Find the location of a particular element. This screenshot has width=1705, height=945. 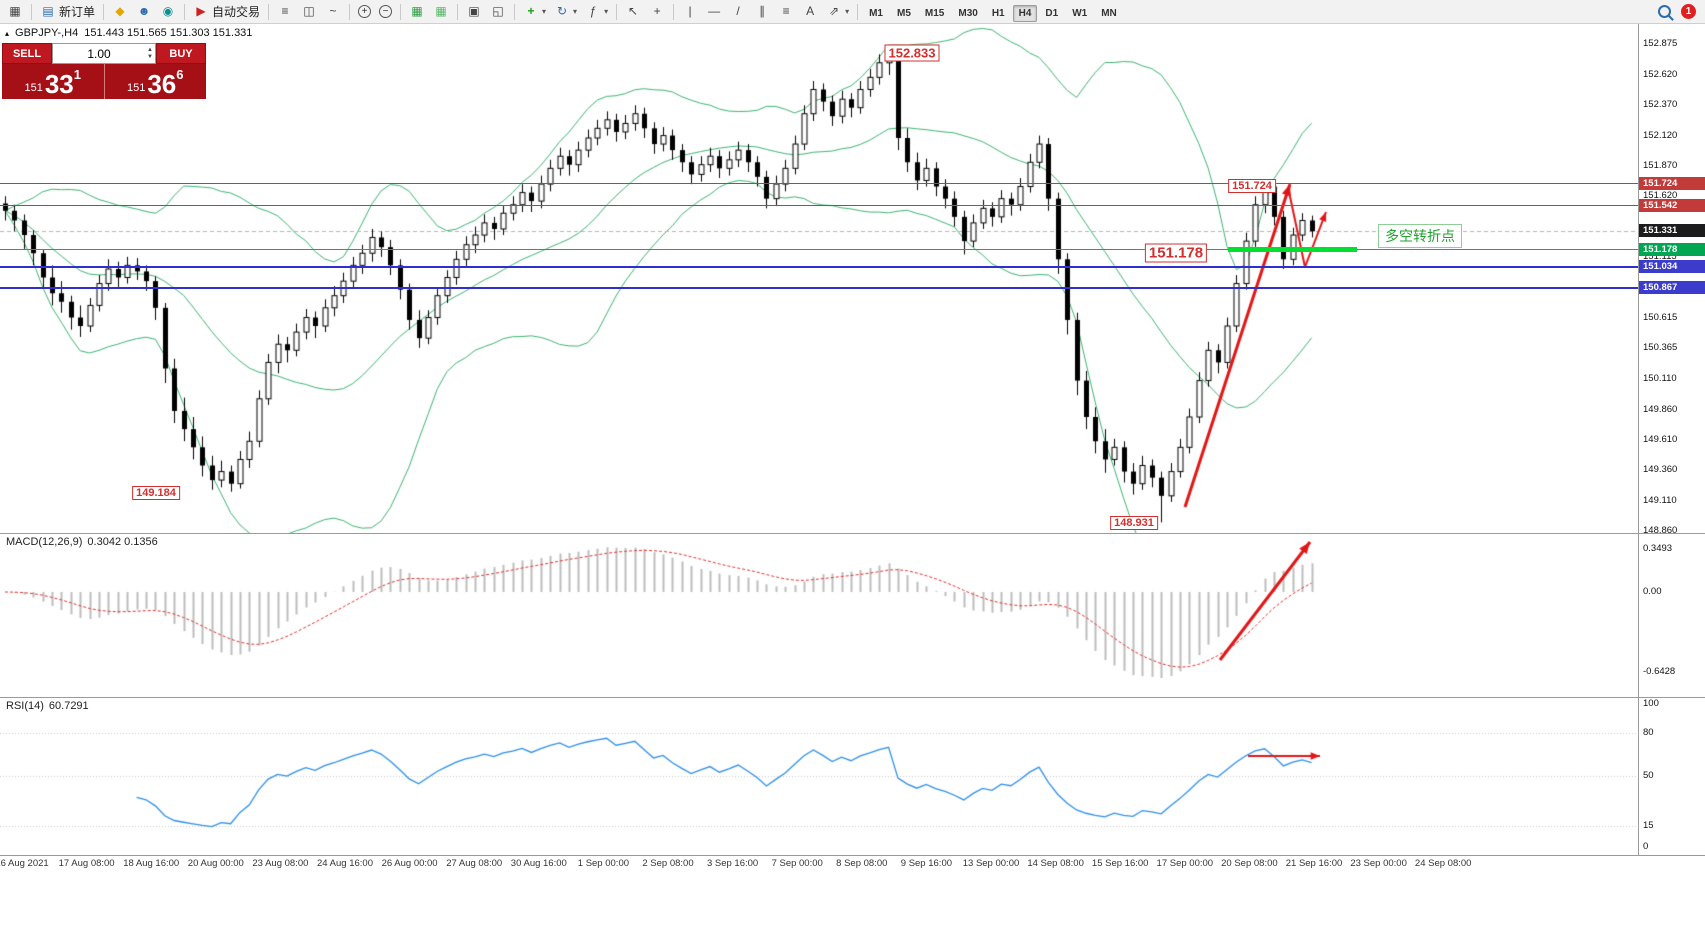

timeframe-m30-button: M30 is located at coordinates (968, 13).